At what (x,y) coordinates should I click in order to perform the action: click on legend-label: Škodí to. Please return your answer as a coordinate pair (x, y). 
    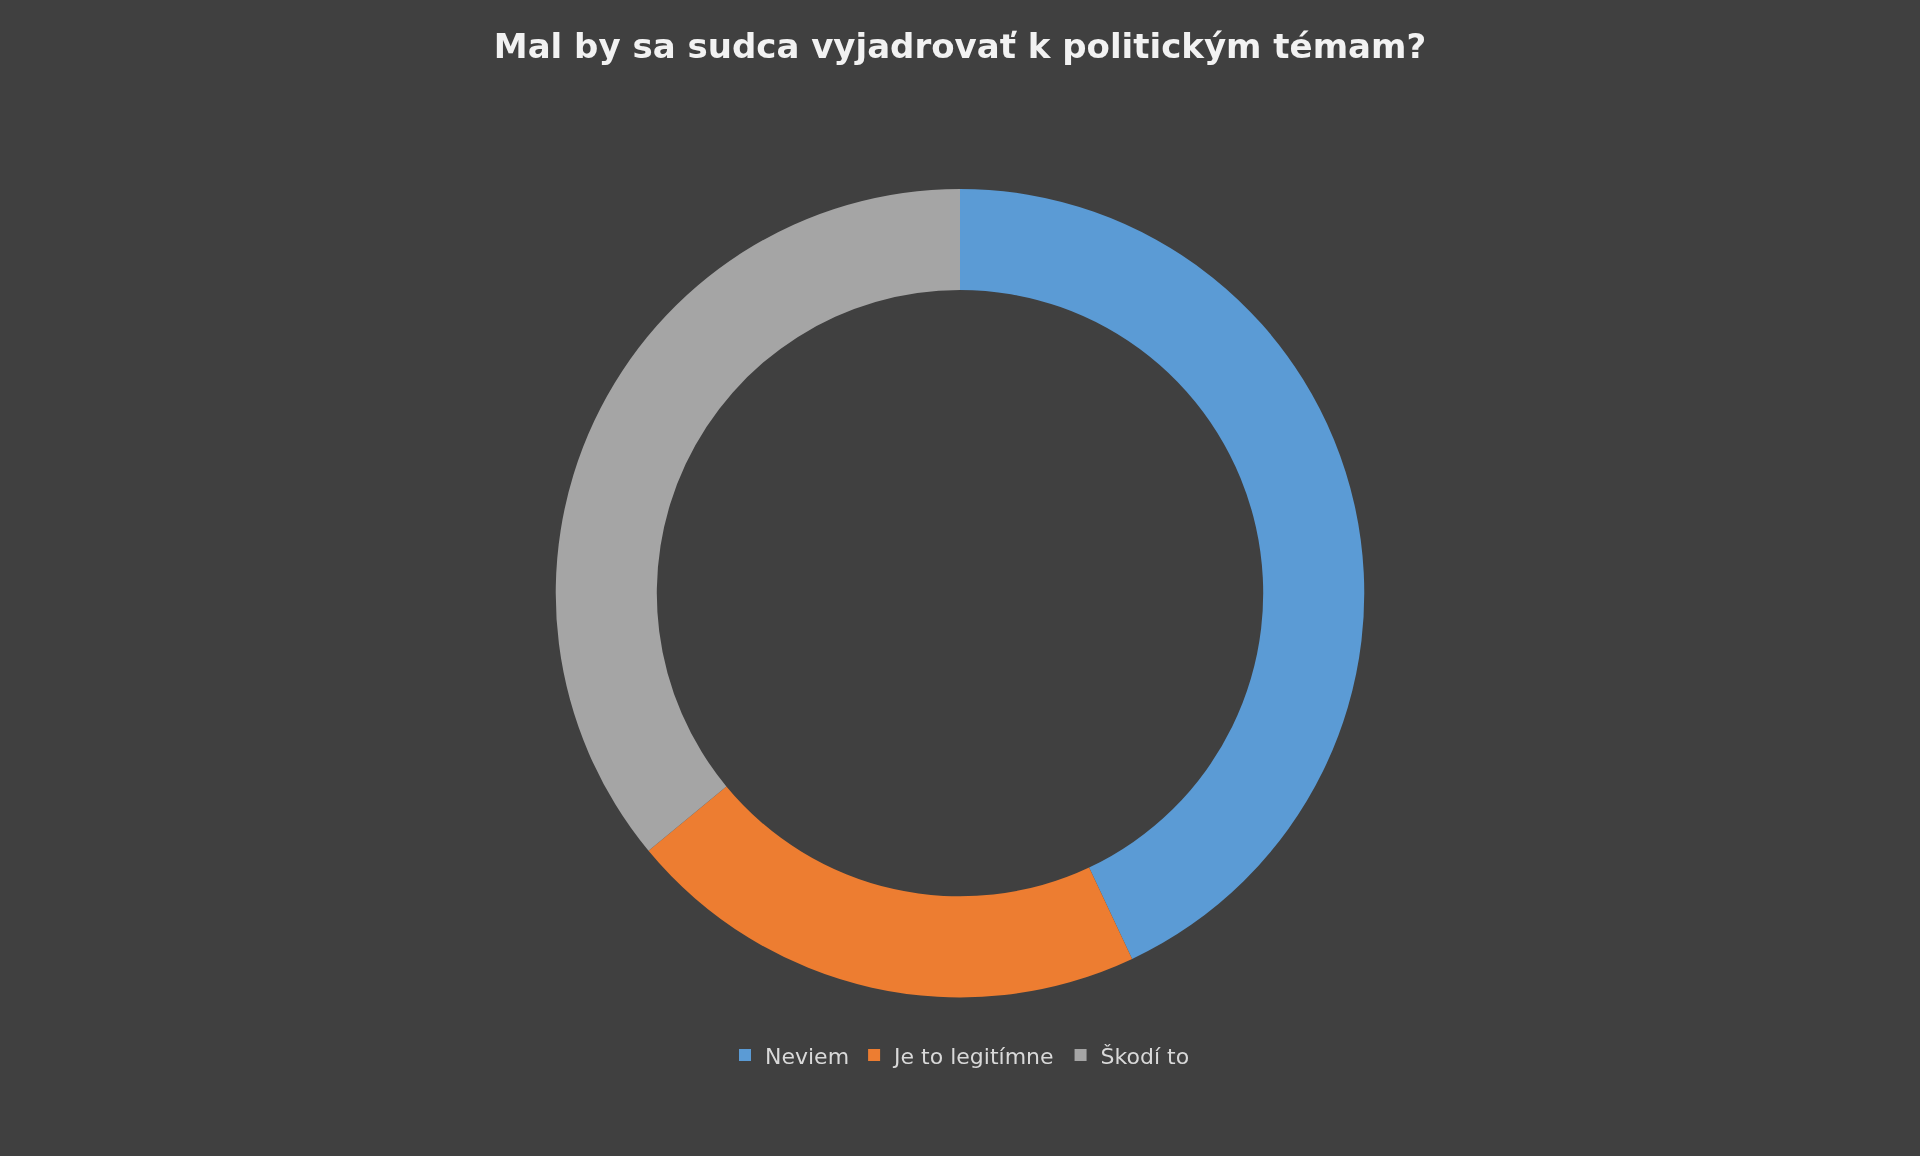
    Looking at the image, I should click on (1145, 1056).